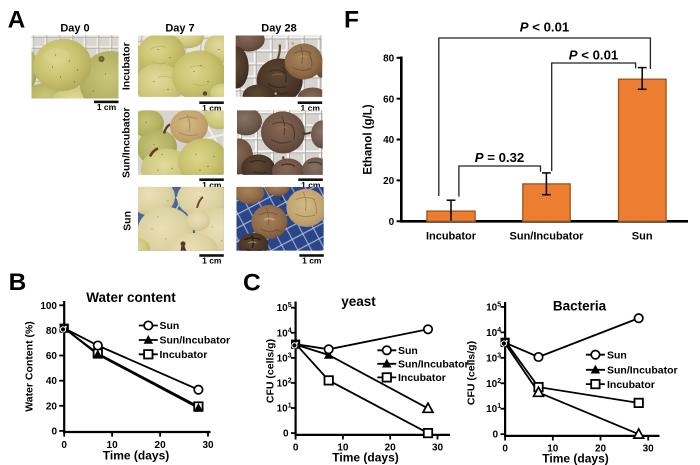 This screenshot has height=465, width=700. Describe the element at coordinates (252, 282) in the screenshot. I see `svg-text: C` at that location.